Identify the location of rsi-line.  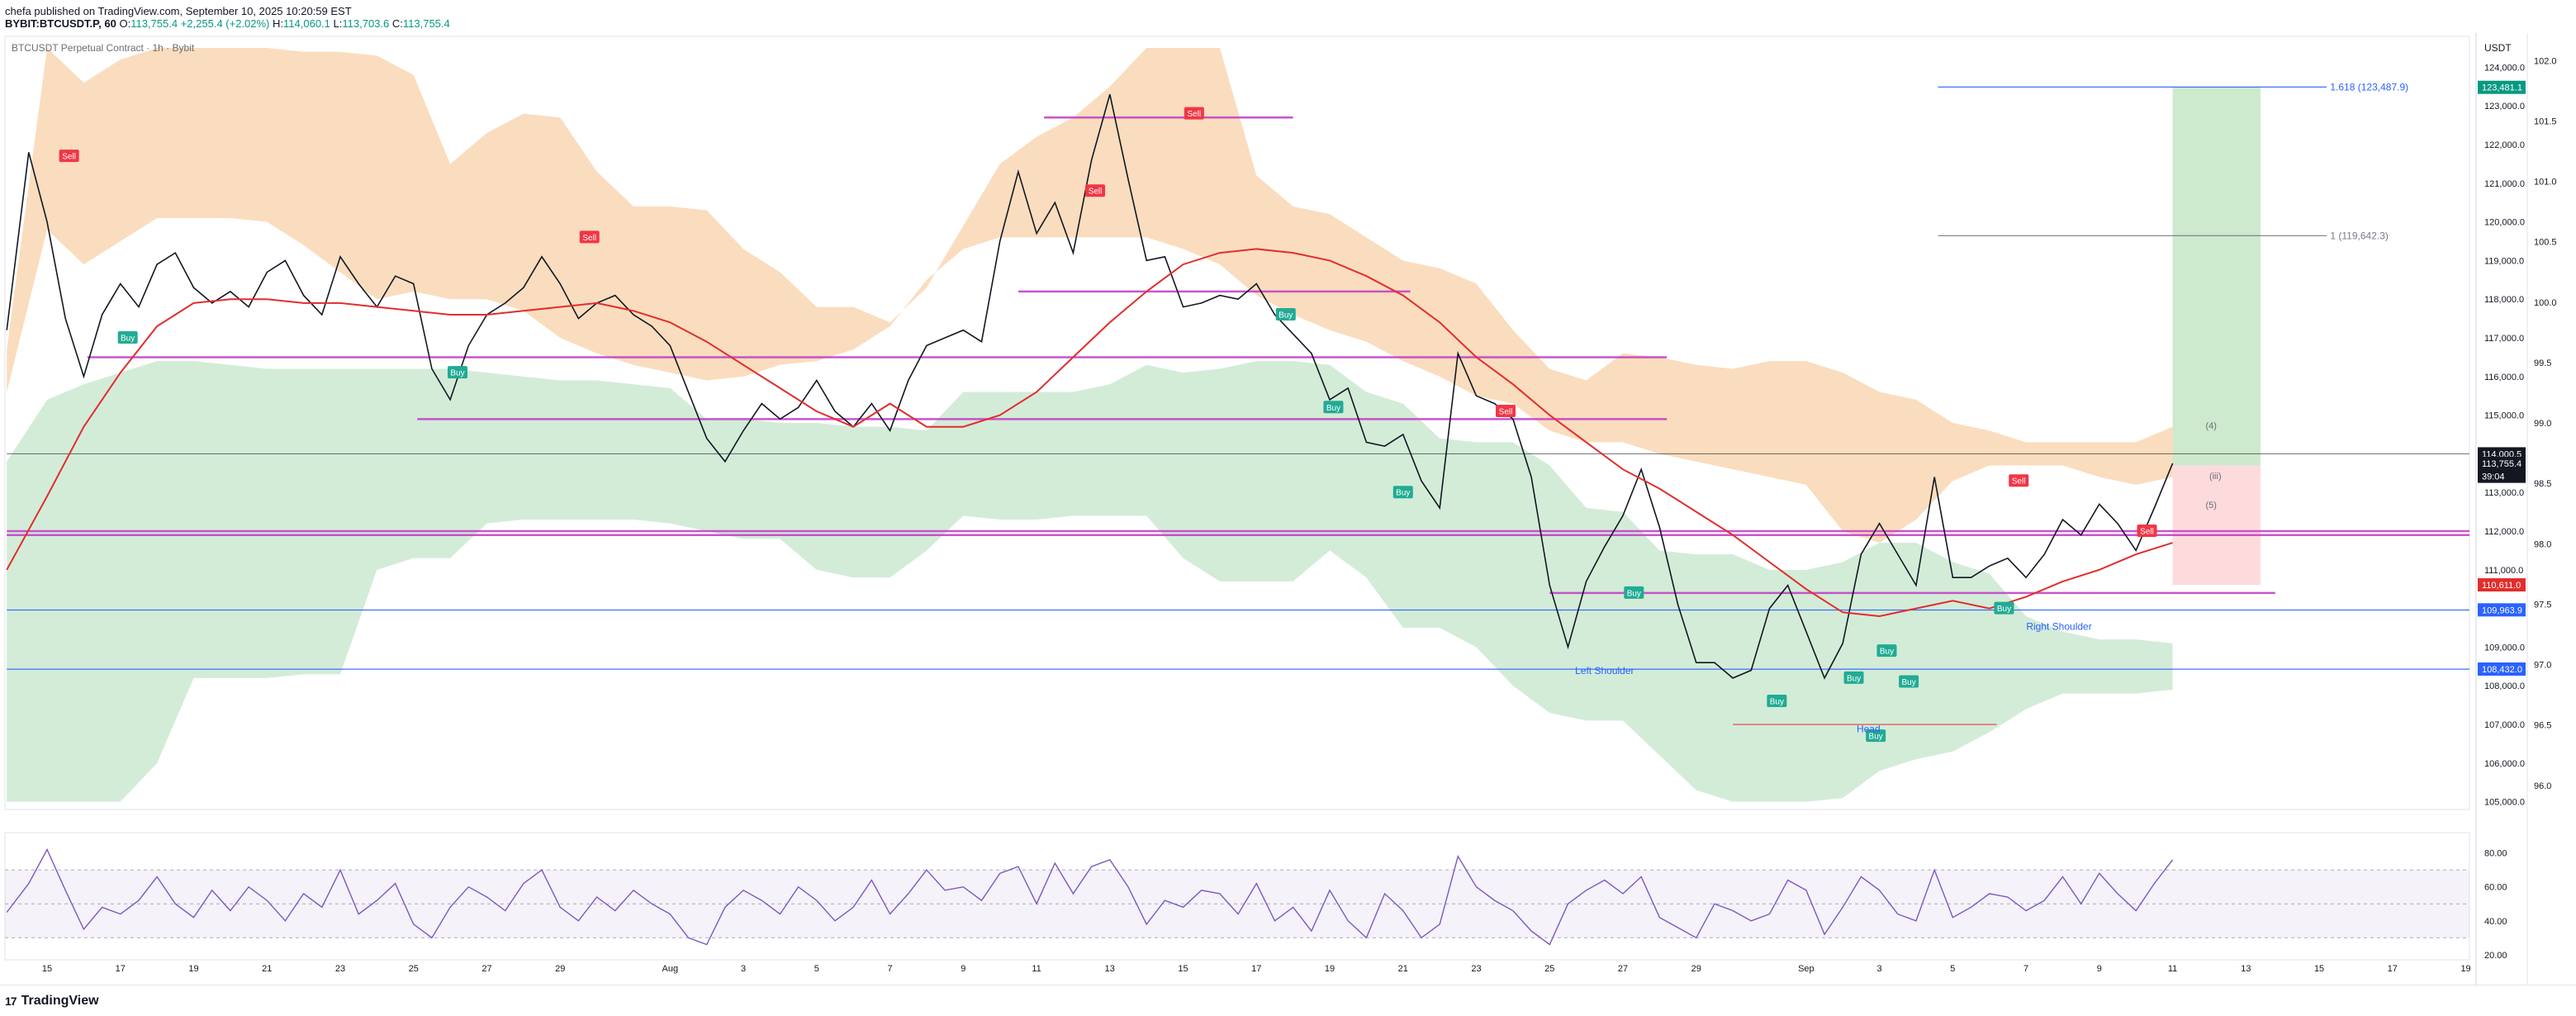
(1090, 896).